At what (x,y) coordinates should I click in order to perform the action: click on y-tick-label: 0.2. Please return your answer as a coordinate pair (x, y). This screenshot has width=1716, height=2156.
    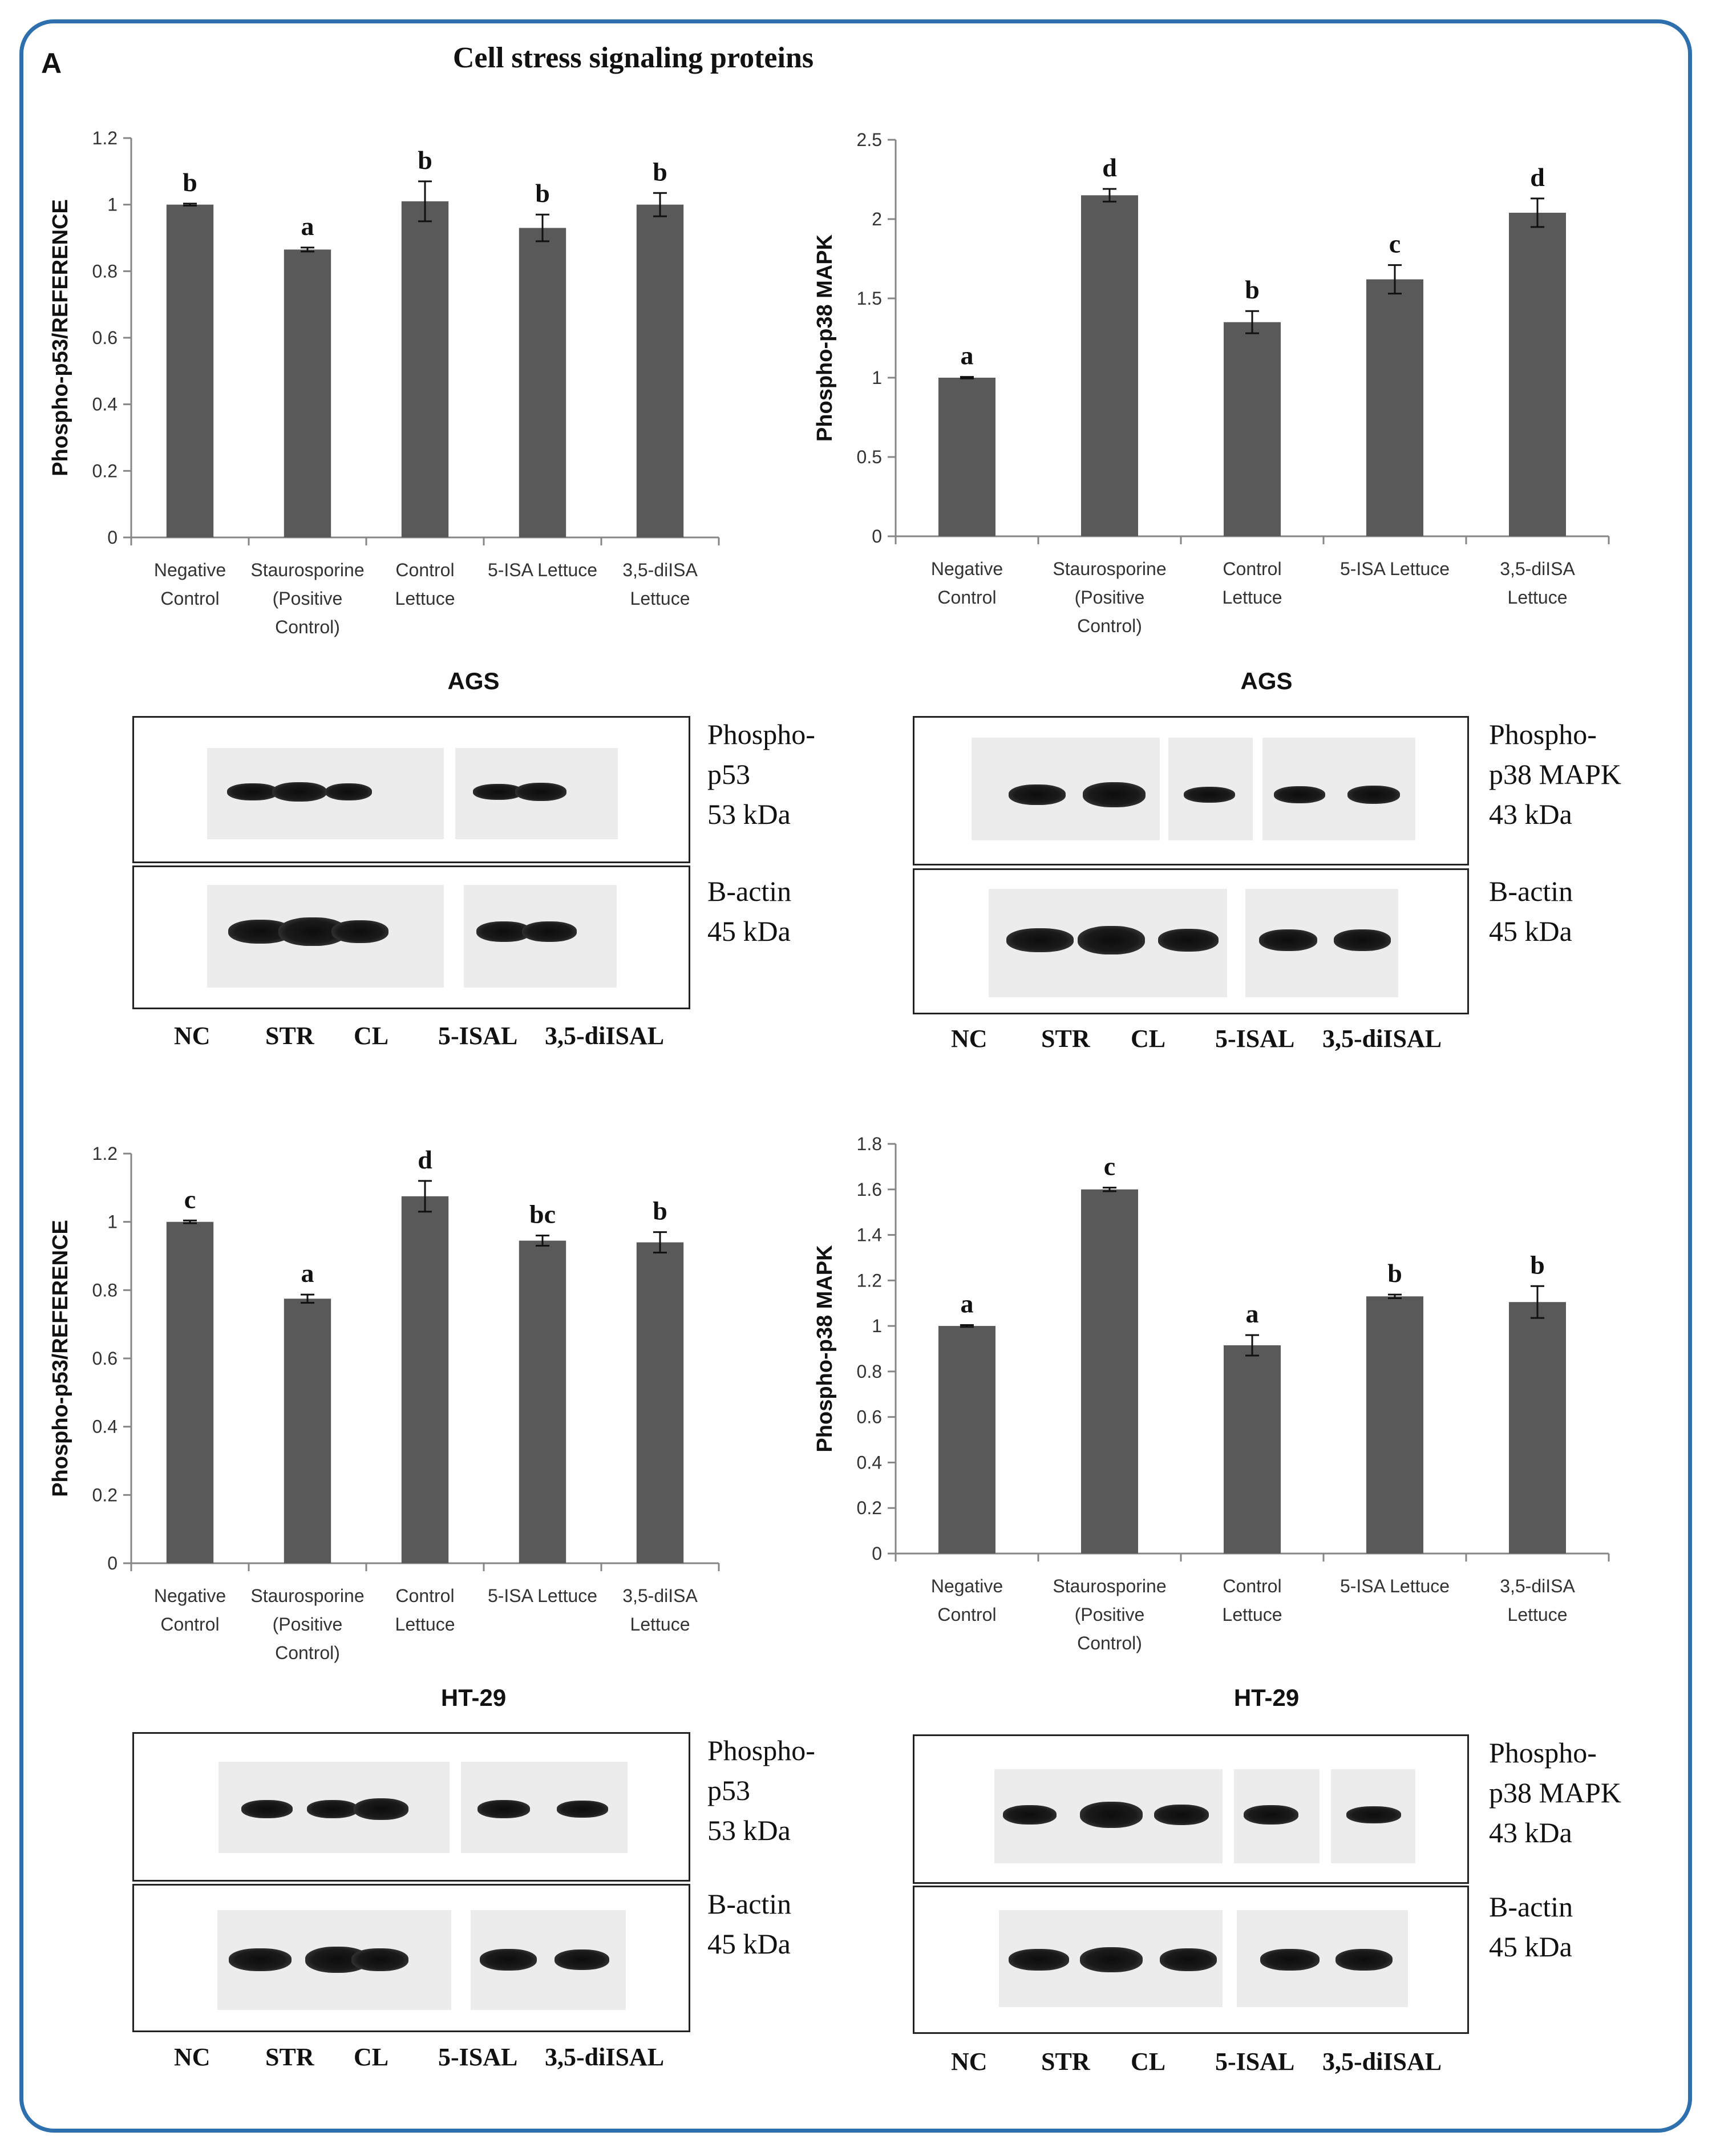
    Looking at the image, I should click on (105, 1495).